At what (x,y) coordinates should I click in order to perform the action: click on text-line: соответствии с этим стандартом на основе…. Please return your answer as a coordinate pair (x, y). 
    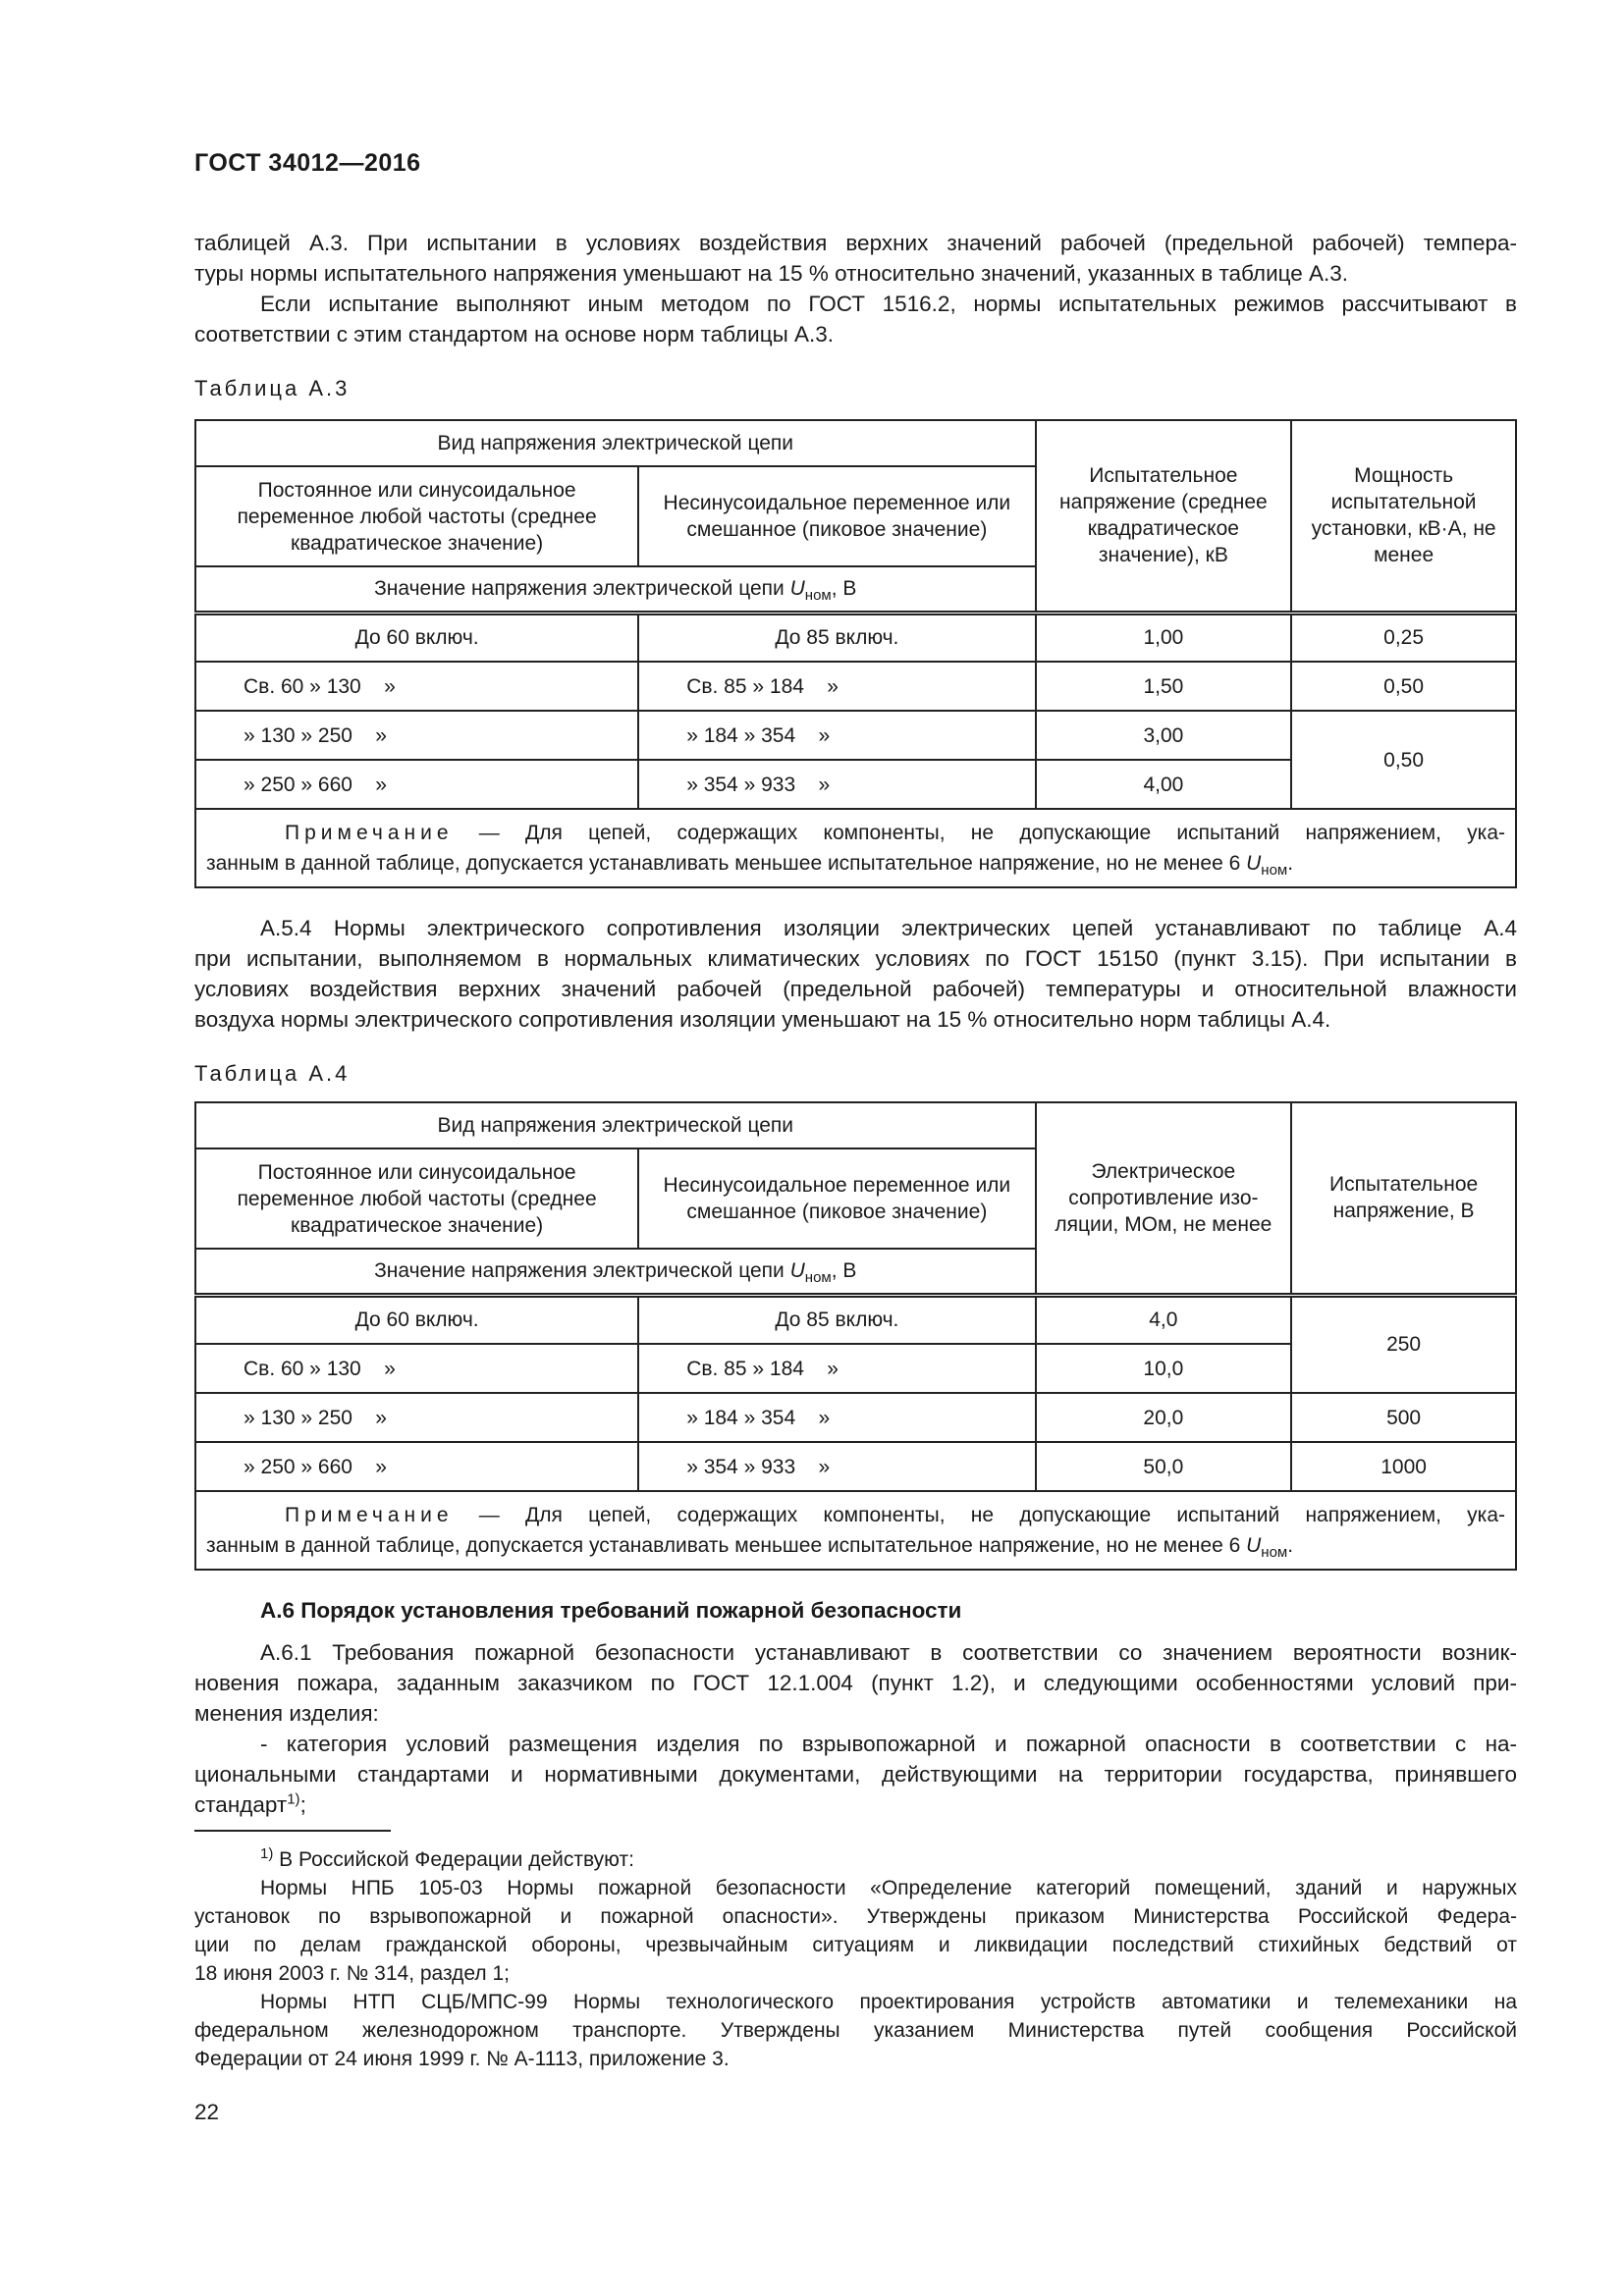
    Looking at the image, I should click on (514, 334).